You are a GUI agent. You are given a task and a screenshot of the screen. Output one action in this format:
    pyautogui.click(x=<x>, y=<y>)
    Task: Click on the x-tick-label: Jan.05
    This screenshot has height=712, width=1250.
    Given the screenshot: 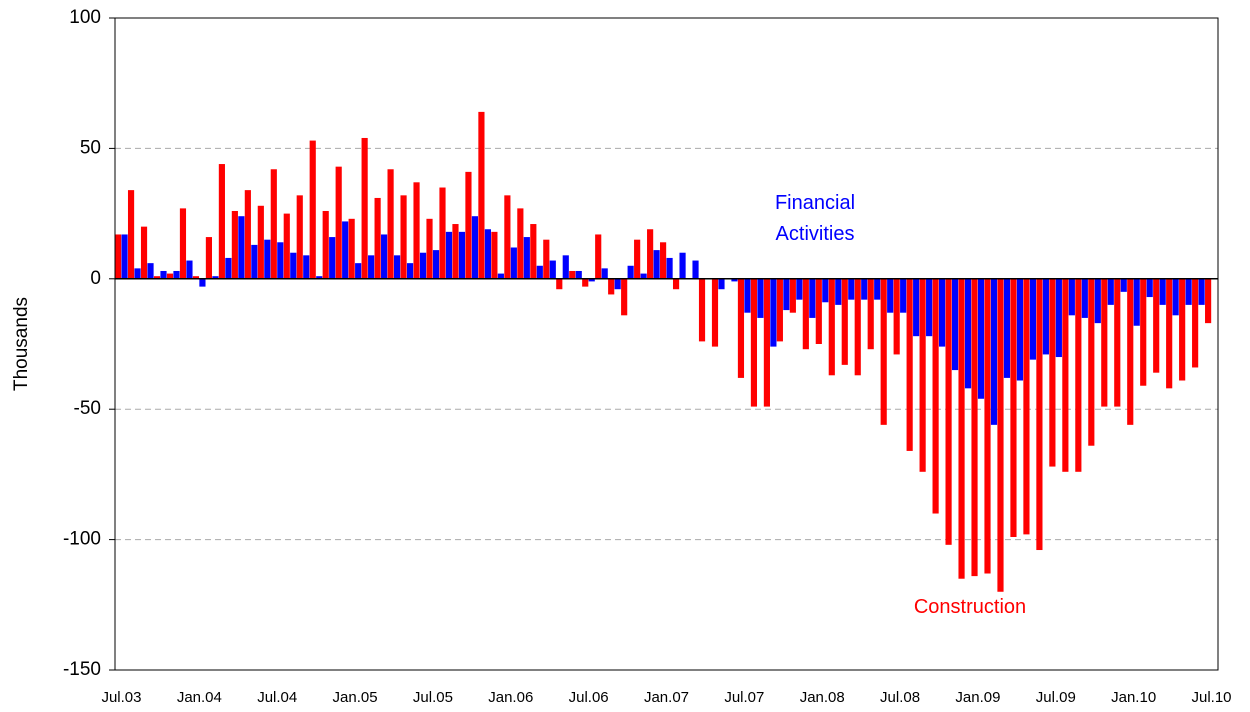 What is the action you would take?
    pyautogui.click(x=355, y=697)
    